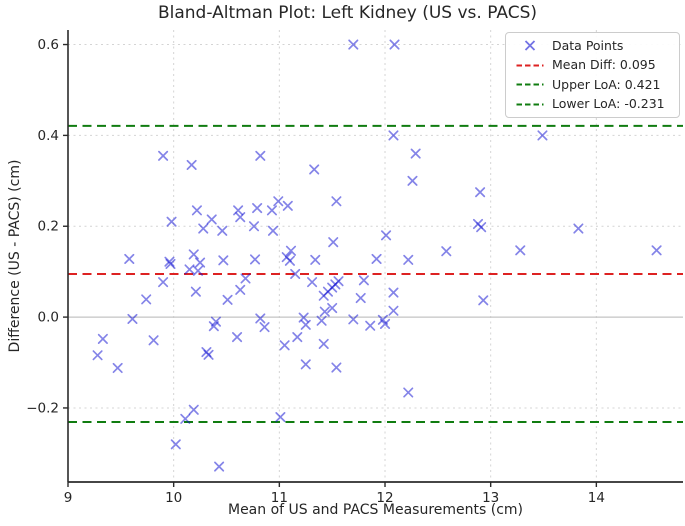 This screenshot has width=685, height=526. What do you see at coordinates (173, 498) in the screenshot?
I see `x-tick-label-10: 10` at bounding box center [173, 498].